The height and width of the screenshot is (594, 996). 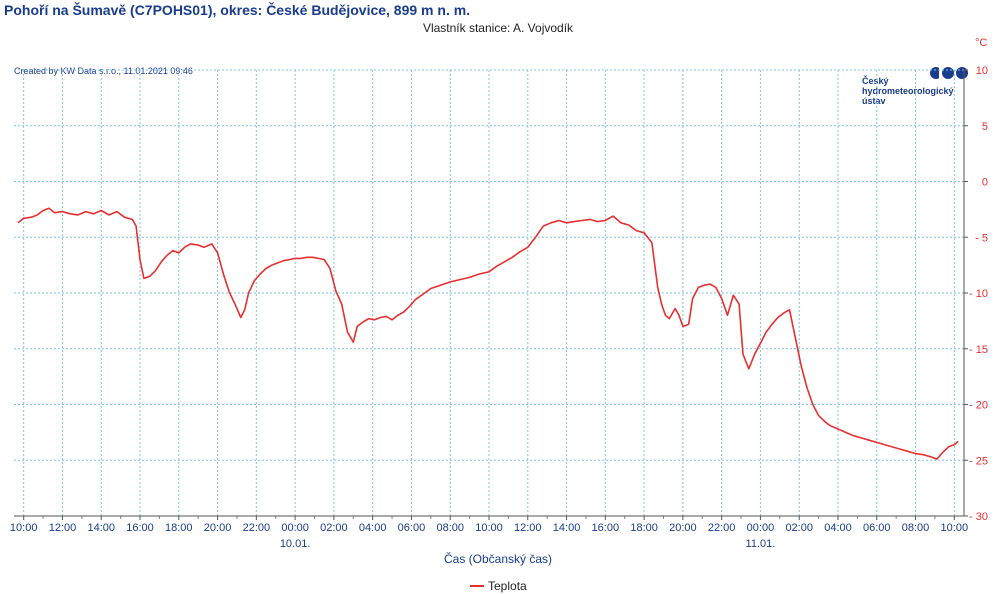 What do you see at coordinates (295, 544) in the screenshot?
I see `date-label: 10.01.` at bounding box center [295, 544].